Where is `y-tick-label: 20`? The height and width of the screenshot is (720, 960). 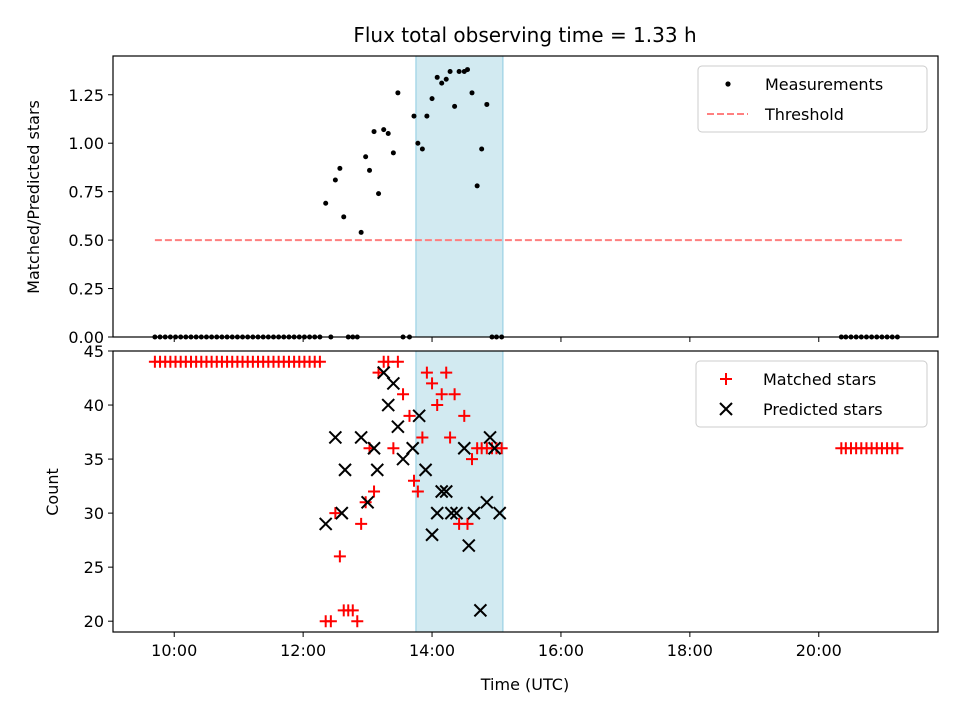 y-tick-label: 20 is located at coordinates (94, 621).